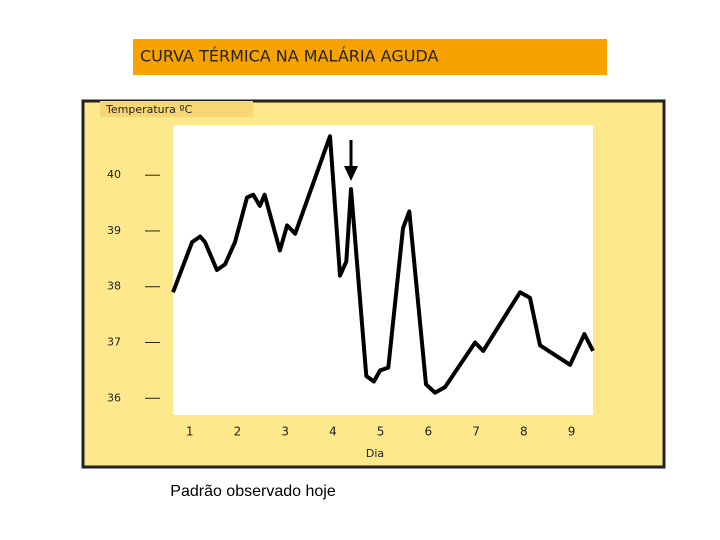 The width and height of the screenshot is (720, 540). Describe the element at coordinates (114, 342) in the screenshot. I see `y-tick-label: 37` at that location.